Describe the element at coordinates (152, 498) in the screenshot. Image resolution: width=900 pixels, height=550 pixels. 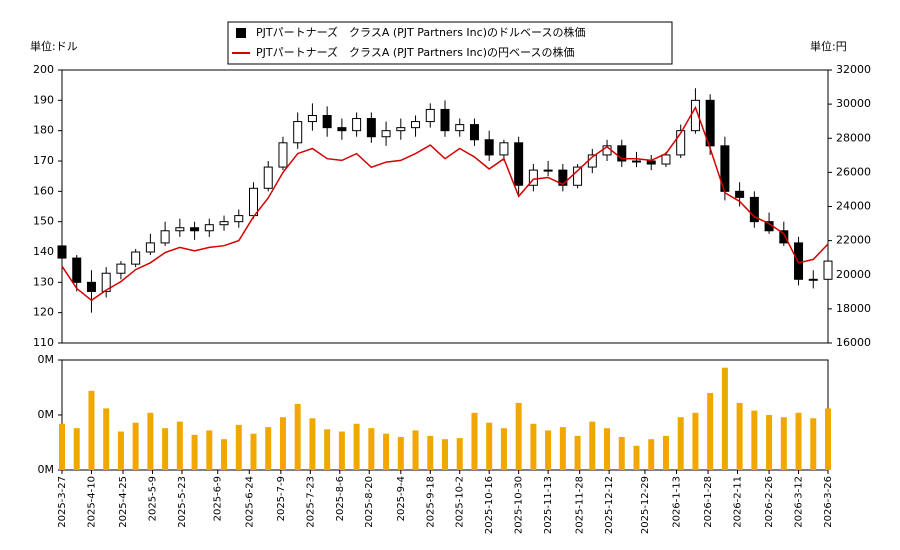
I see `x-tick-label: 2025-5-9` at that location.